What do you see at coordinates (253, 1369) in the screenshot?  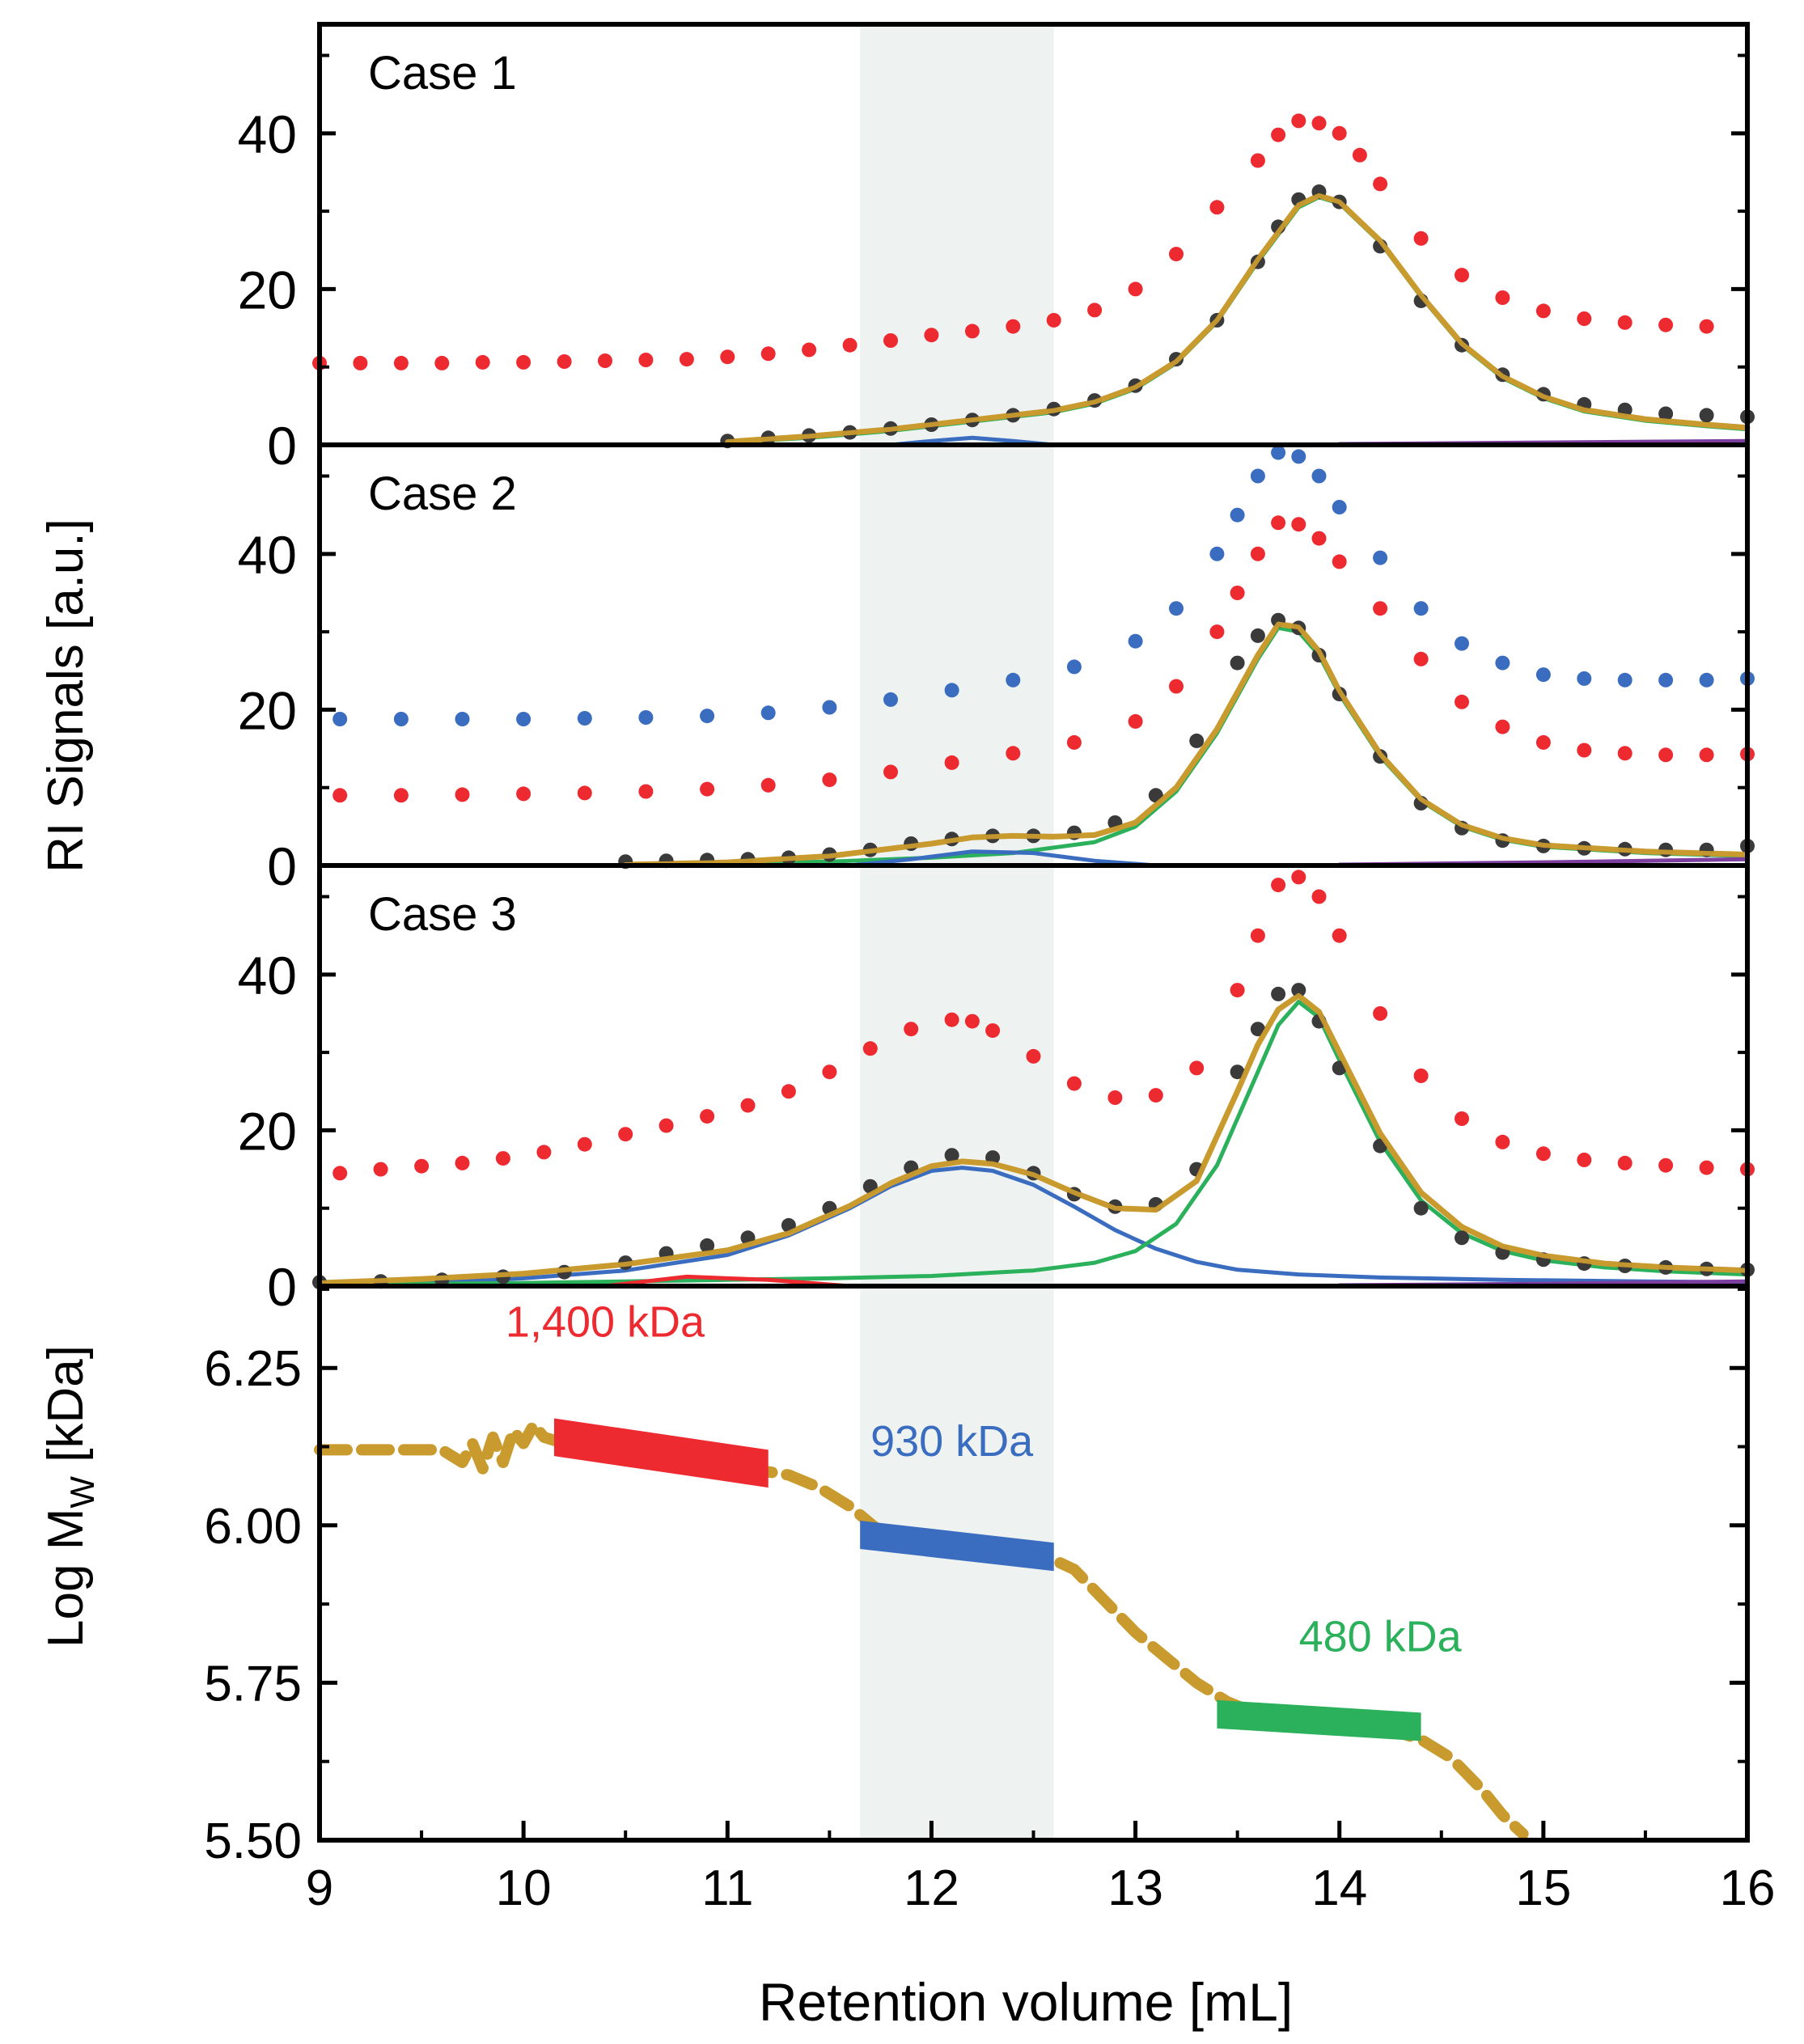 I see `y-tick-label: 6.25` at bounding box center [253, 1369].